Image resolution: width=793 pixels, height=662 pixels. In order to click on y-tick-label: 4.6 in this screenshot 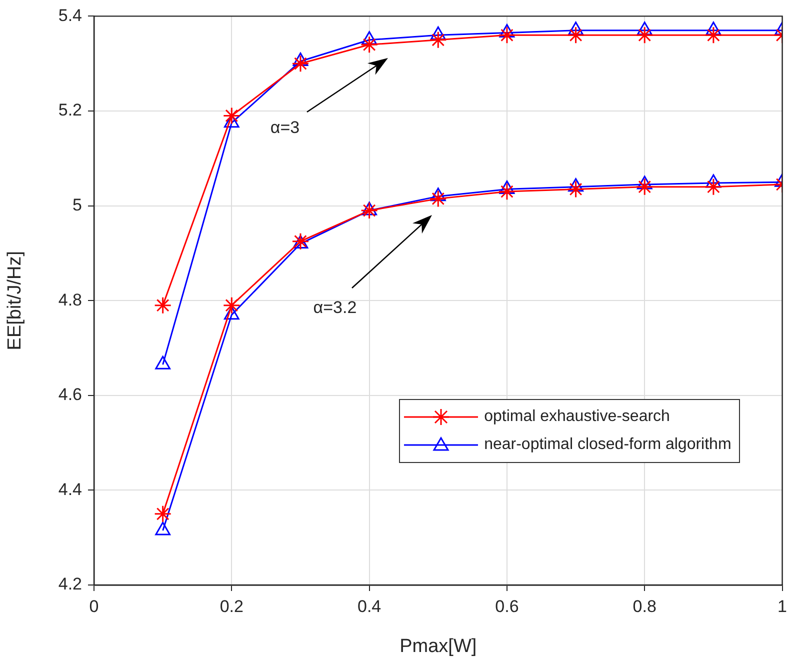, I will do `click(70, 394)`.